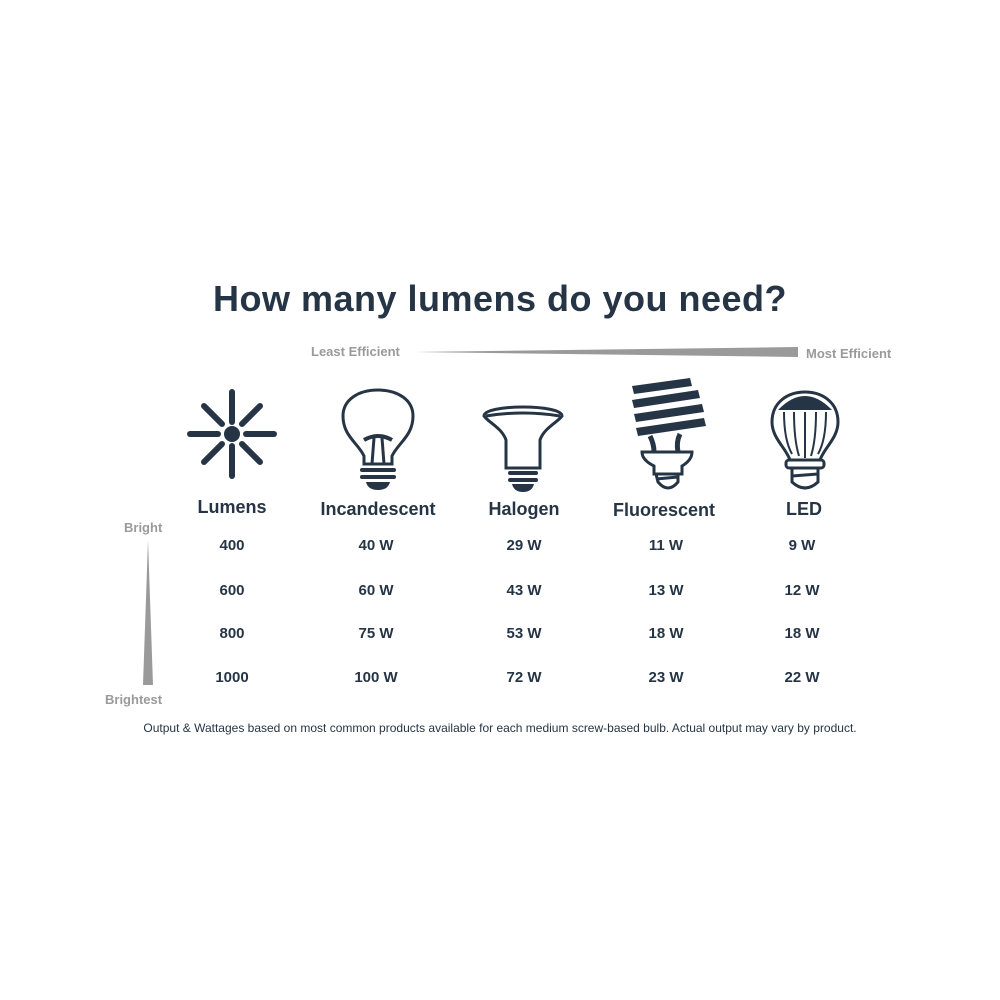 This screenshot has height=1000, width=1000. What do you see at coordinates (666, 677) in the screenshot?
I see `table-cell-fluorescent: 23 W` at bounding box center [666, 677].